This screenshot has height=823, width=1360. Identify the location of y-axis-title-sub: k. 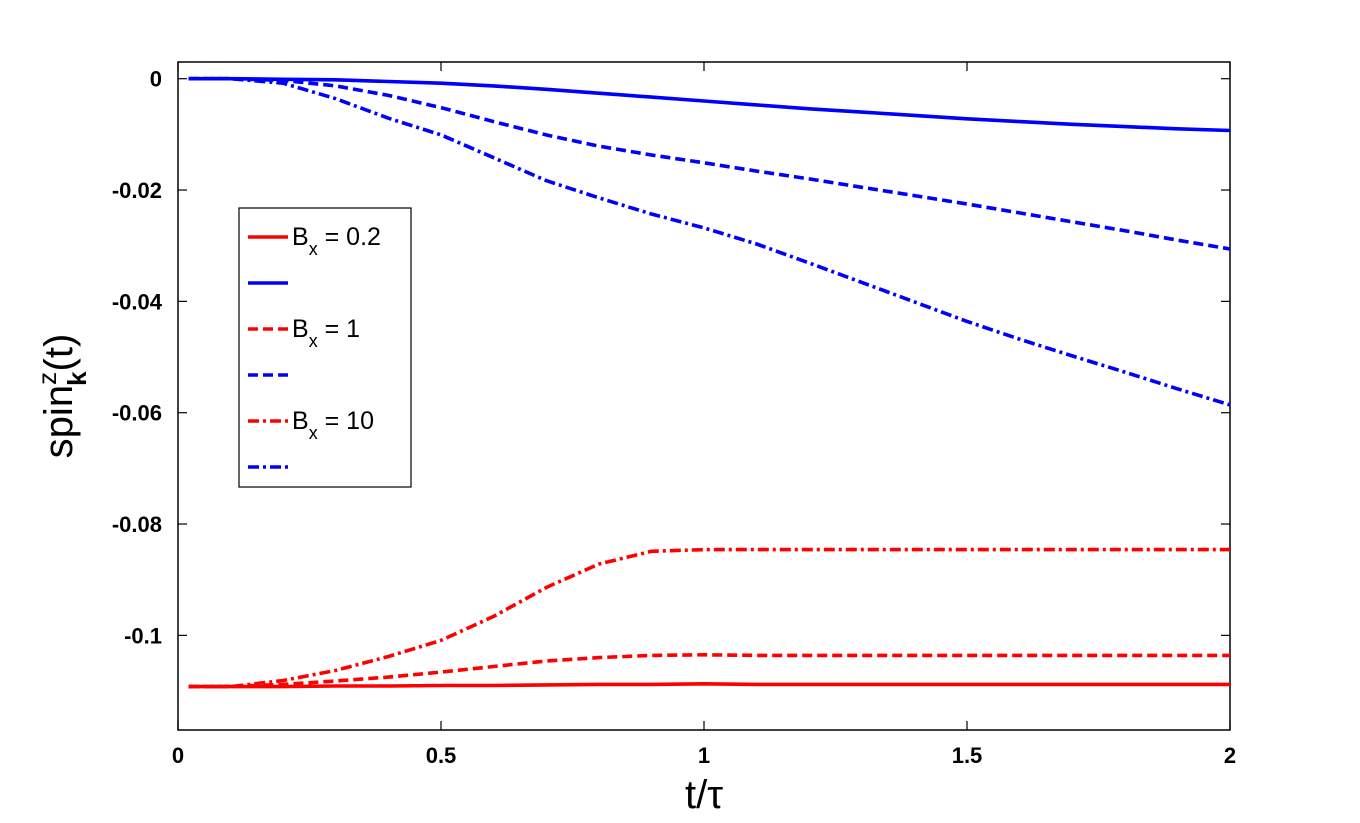
(77, 378).